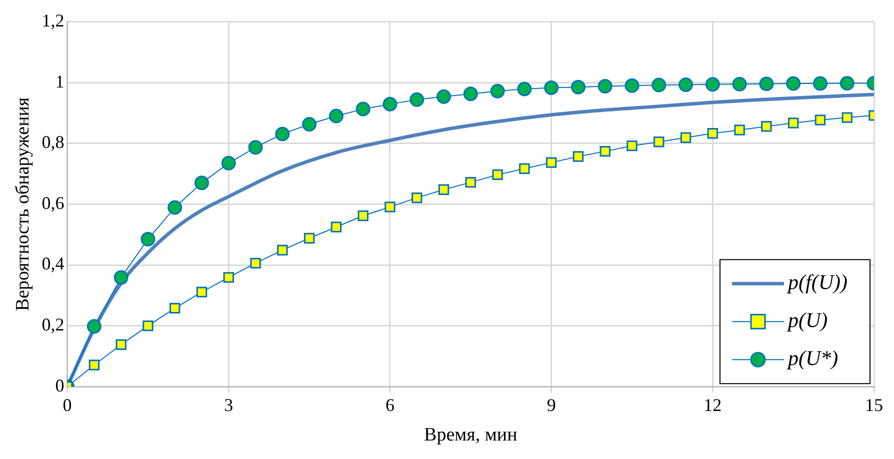 This screenshot has width=894, height=459. I want to click on legend-label: p(U), so click(807, 320).